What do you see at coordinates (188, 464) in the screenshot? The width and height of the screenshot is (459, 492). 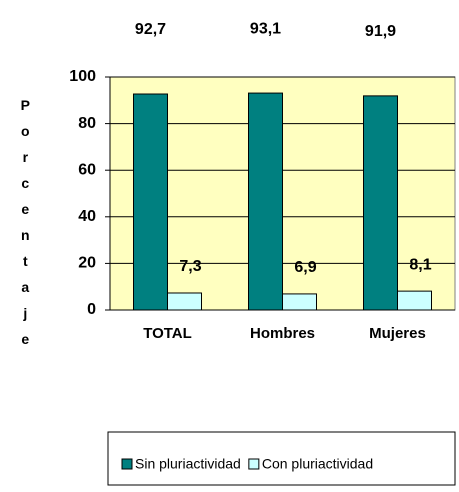 I see `legend-label: Sin pluriactividad` at bounding box center [188, 464].